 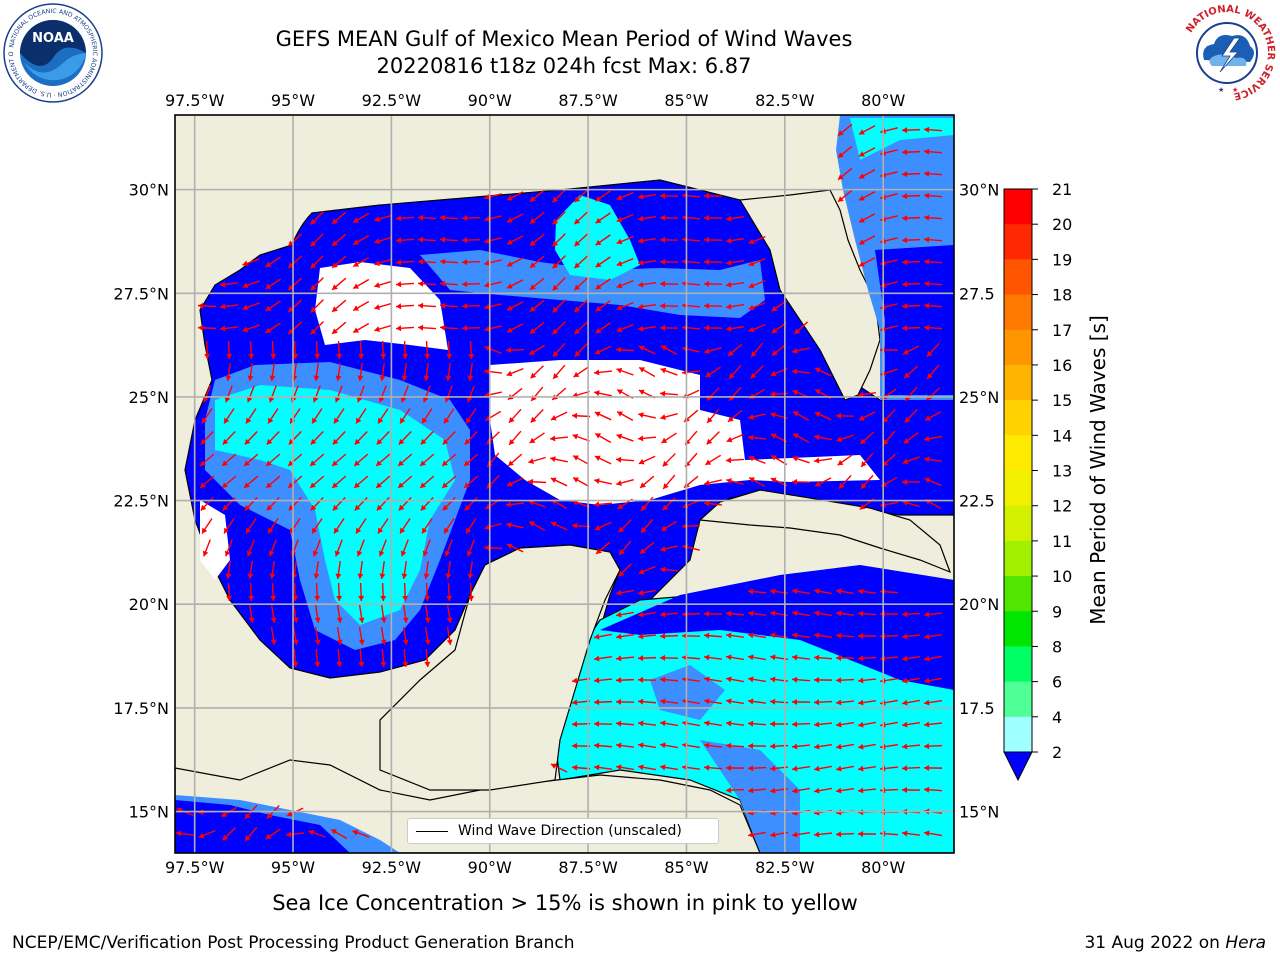 What do you see at coordinates (1057, 682) in the screenshot?
I see `colorbar-tick: 6` at bounding box center [1057, 682].